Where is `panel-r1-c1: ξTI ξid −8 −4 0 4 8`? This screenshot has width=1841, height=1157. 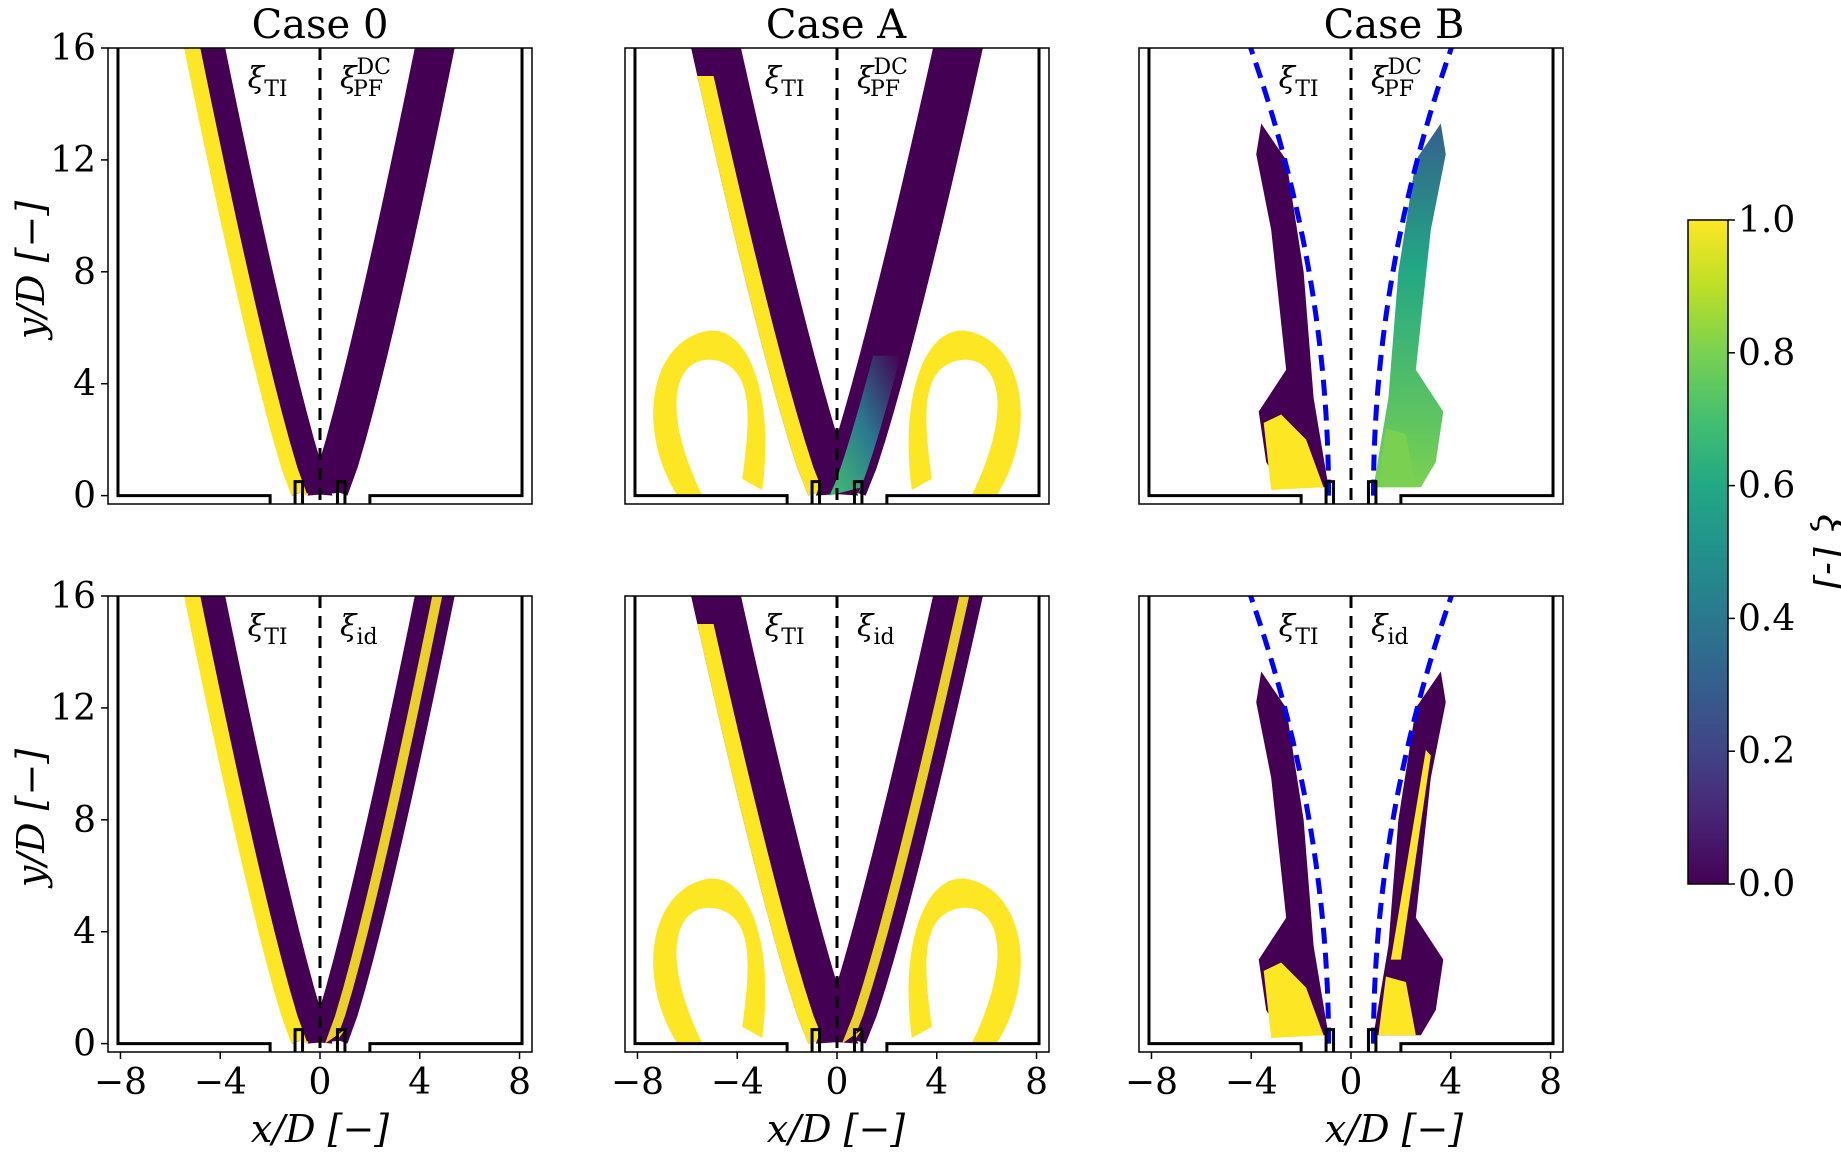
panel-r1-c1: ξTI ξid −8 −4 0 4 8 is located at coordinates (830, 849).